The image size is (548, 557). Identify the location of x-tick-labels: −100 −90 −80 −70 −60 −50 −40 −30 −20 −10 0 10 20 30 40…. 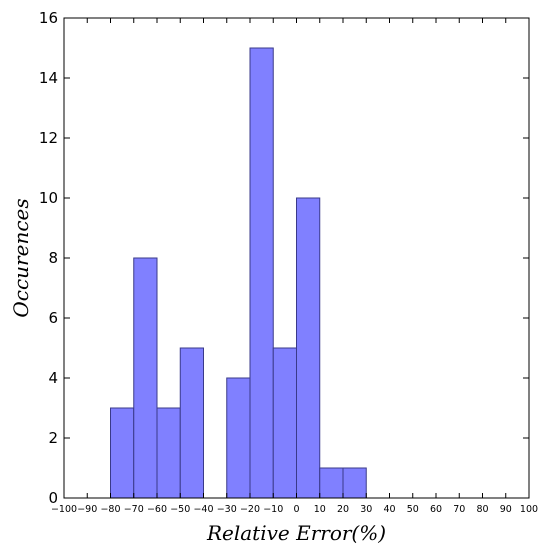
(294, 509).